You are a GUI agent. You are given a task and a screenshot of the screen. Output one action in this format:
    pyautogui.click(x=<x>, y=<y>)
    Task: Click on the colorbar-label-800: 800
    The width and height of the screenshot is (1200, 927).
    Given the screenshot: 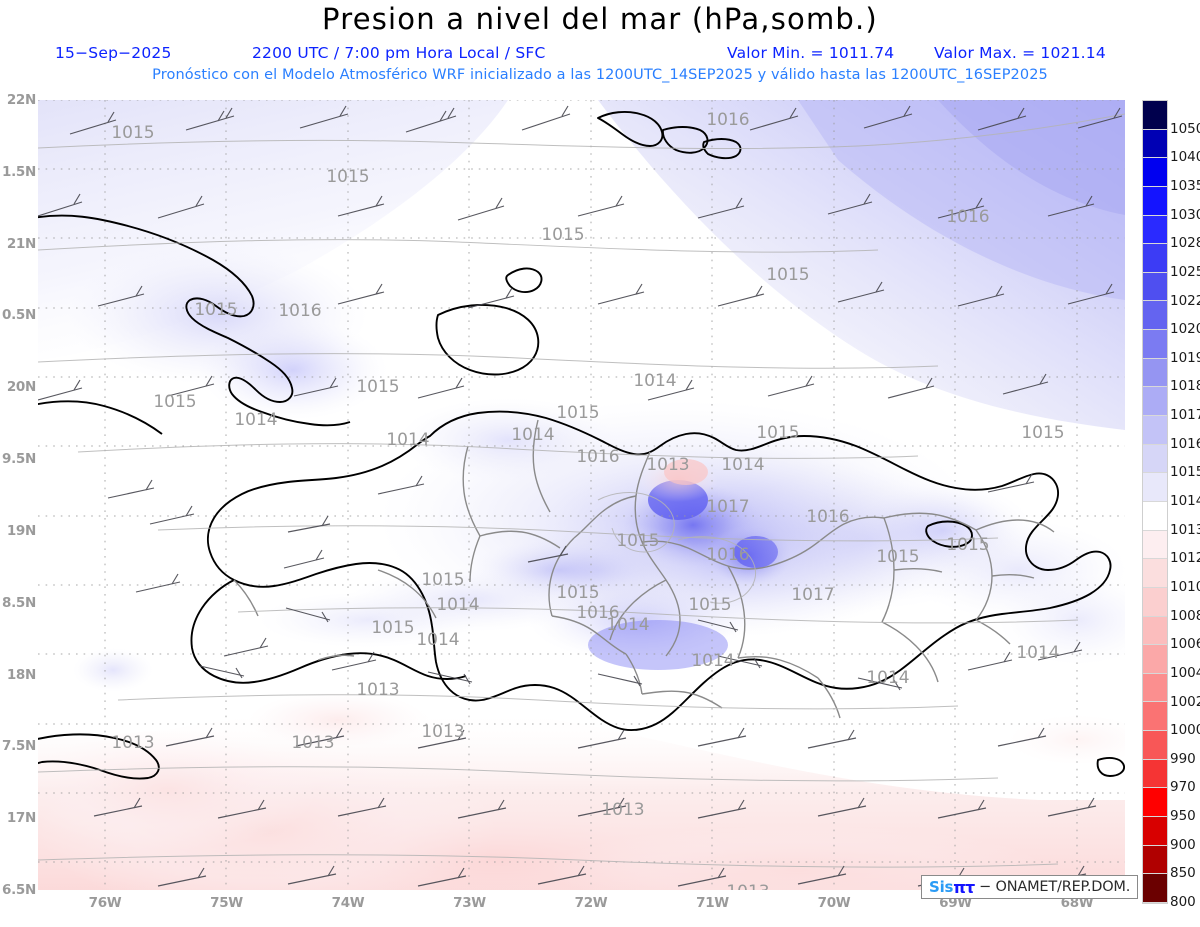 What is the action you would take?
    pyautogui.click(x=1183, y=902)
    